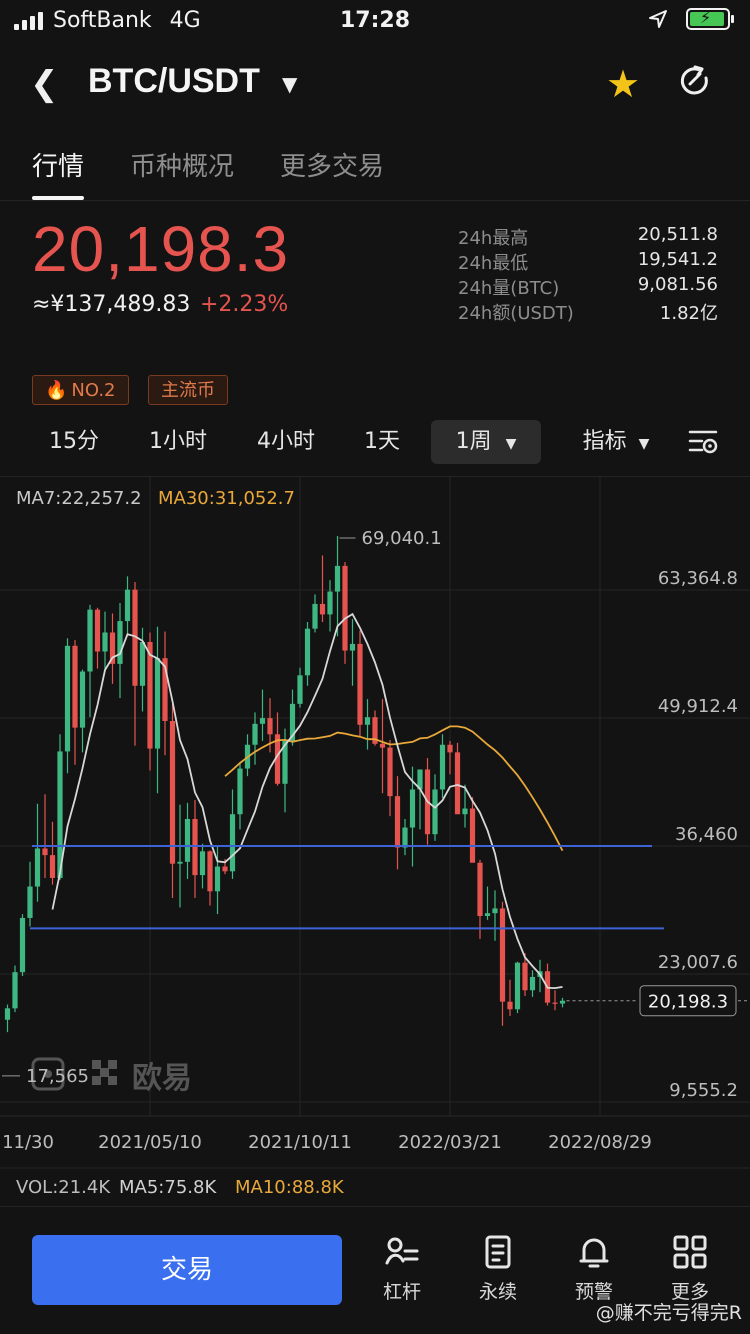  I want to click on clock: 17:28, so click(375, 20).